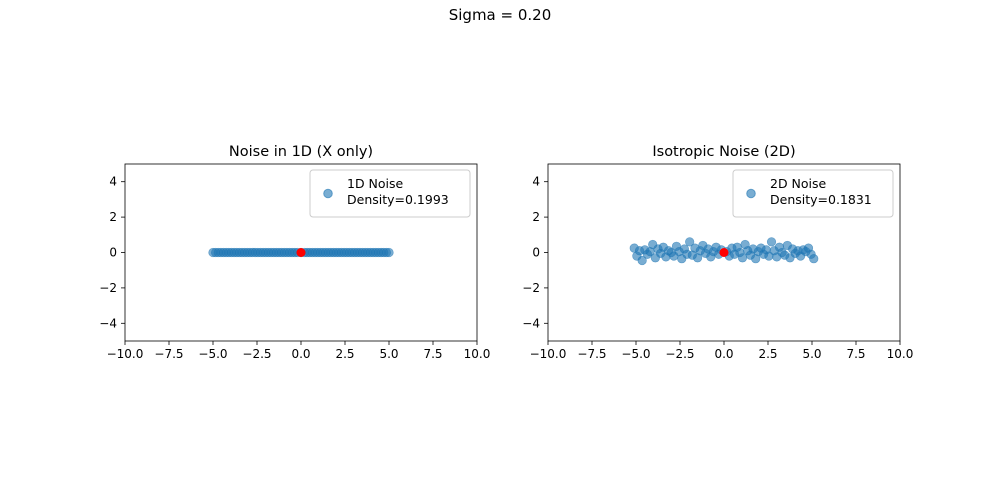 Image resolution: width=1000 pixels, height=500 pixels. Describe the element at coordinates (301, 152) in the screenshot. I see `subplot-title: Noise in 1D (X only)` at that location.